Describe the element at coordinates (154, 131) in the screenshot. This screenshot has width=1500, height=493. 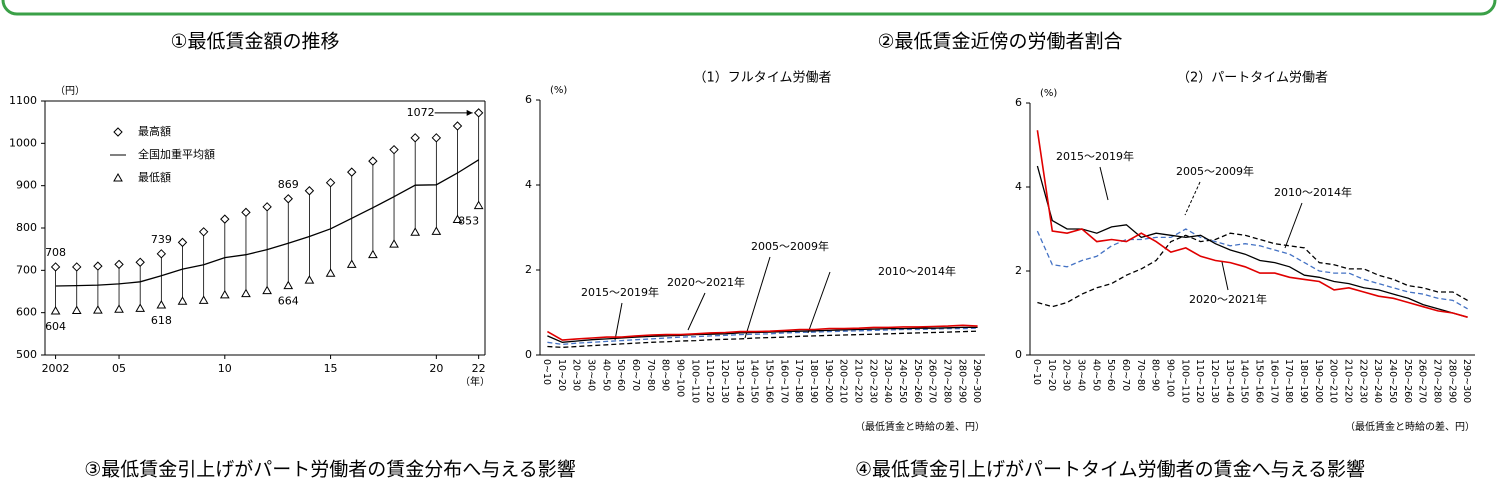
I see `legend-label: 最高額` at that location.